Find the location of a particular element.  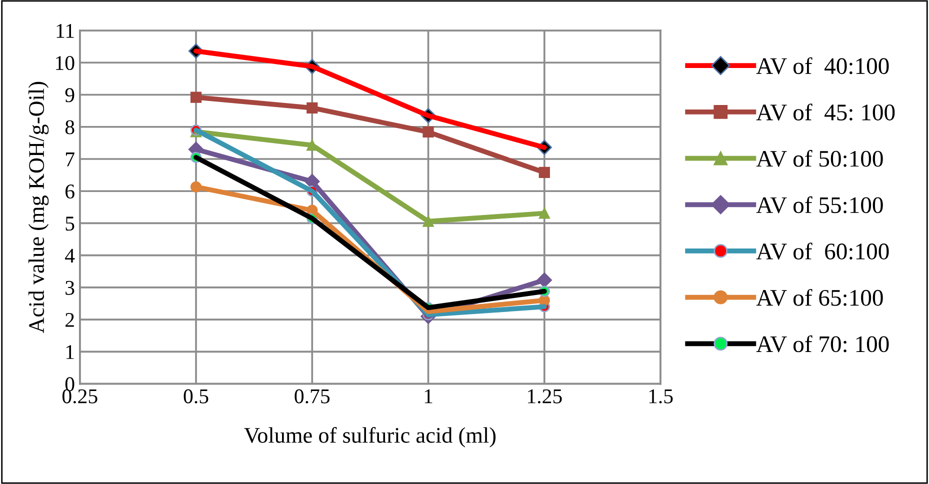

x-tick-label: 1.25 is located at coordinates (545, 396).